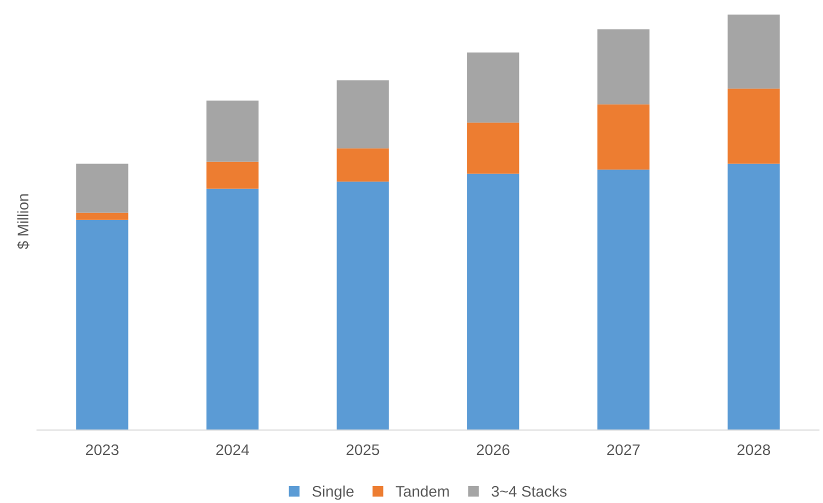 The image size is (823, 503). Describe the element at coordinates (23, 222) in the screenshot. I see `y-axis-title: $ Million` at that location.